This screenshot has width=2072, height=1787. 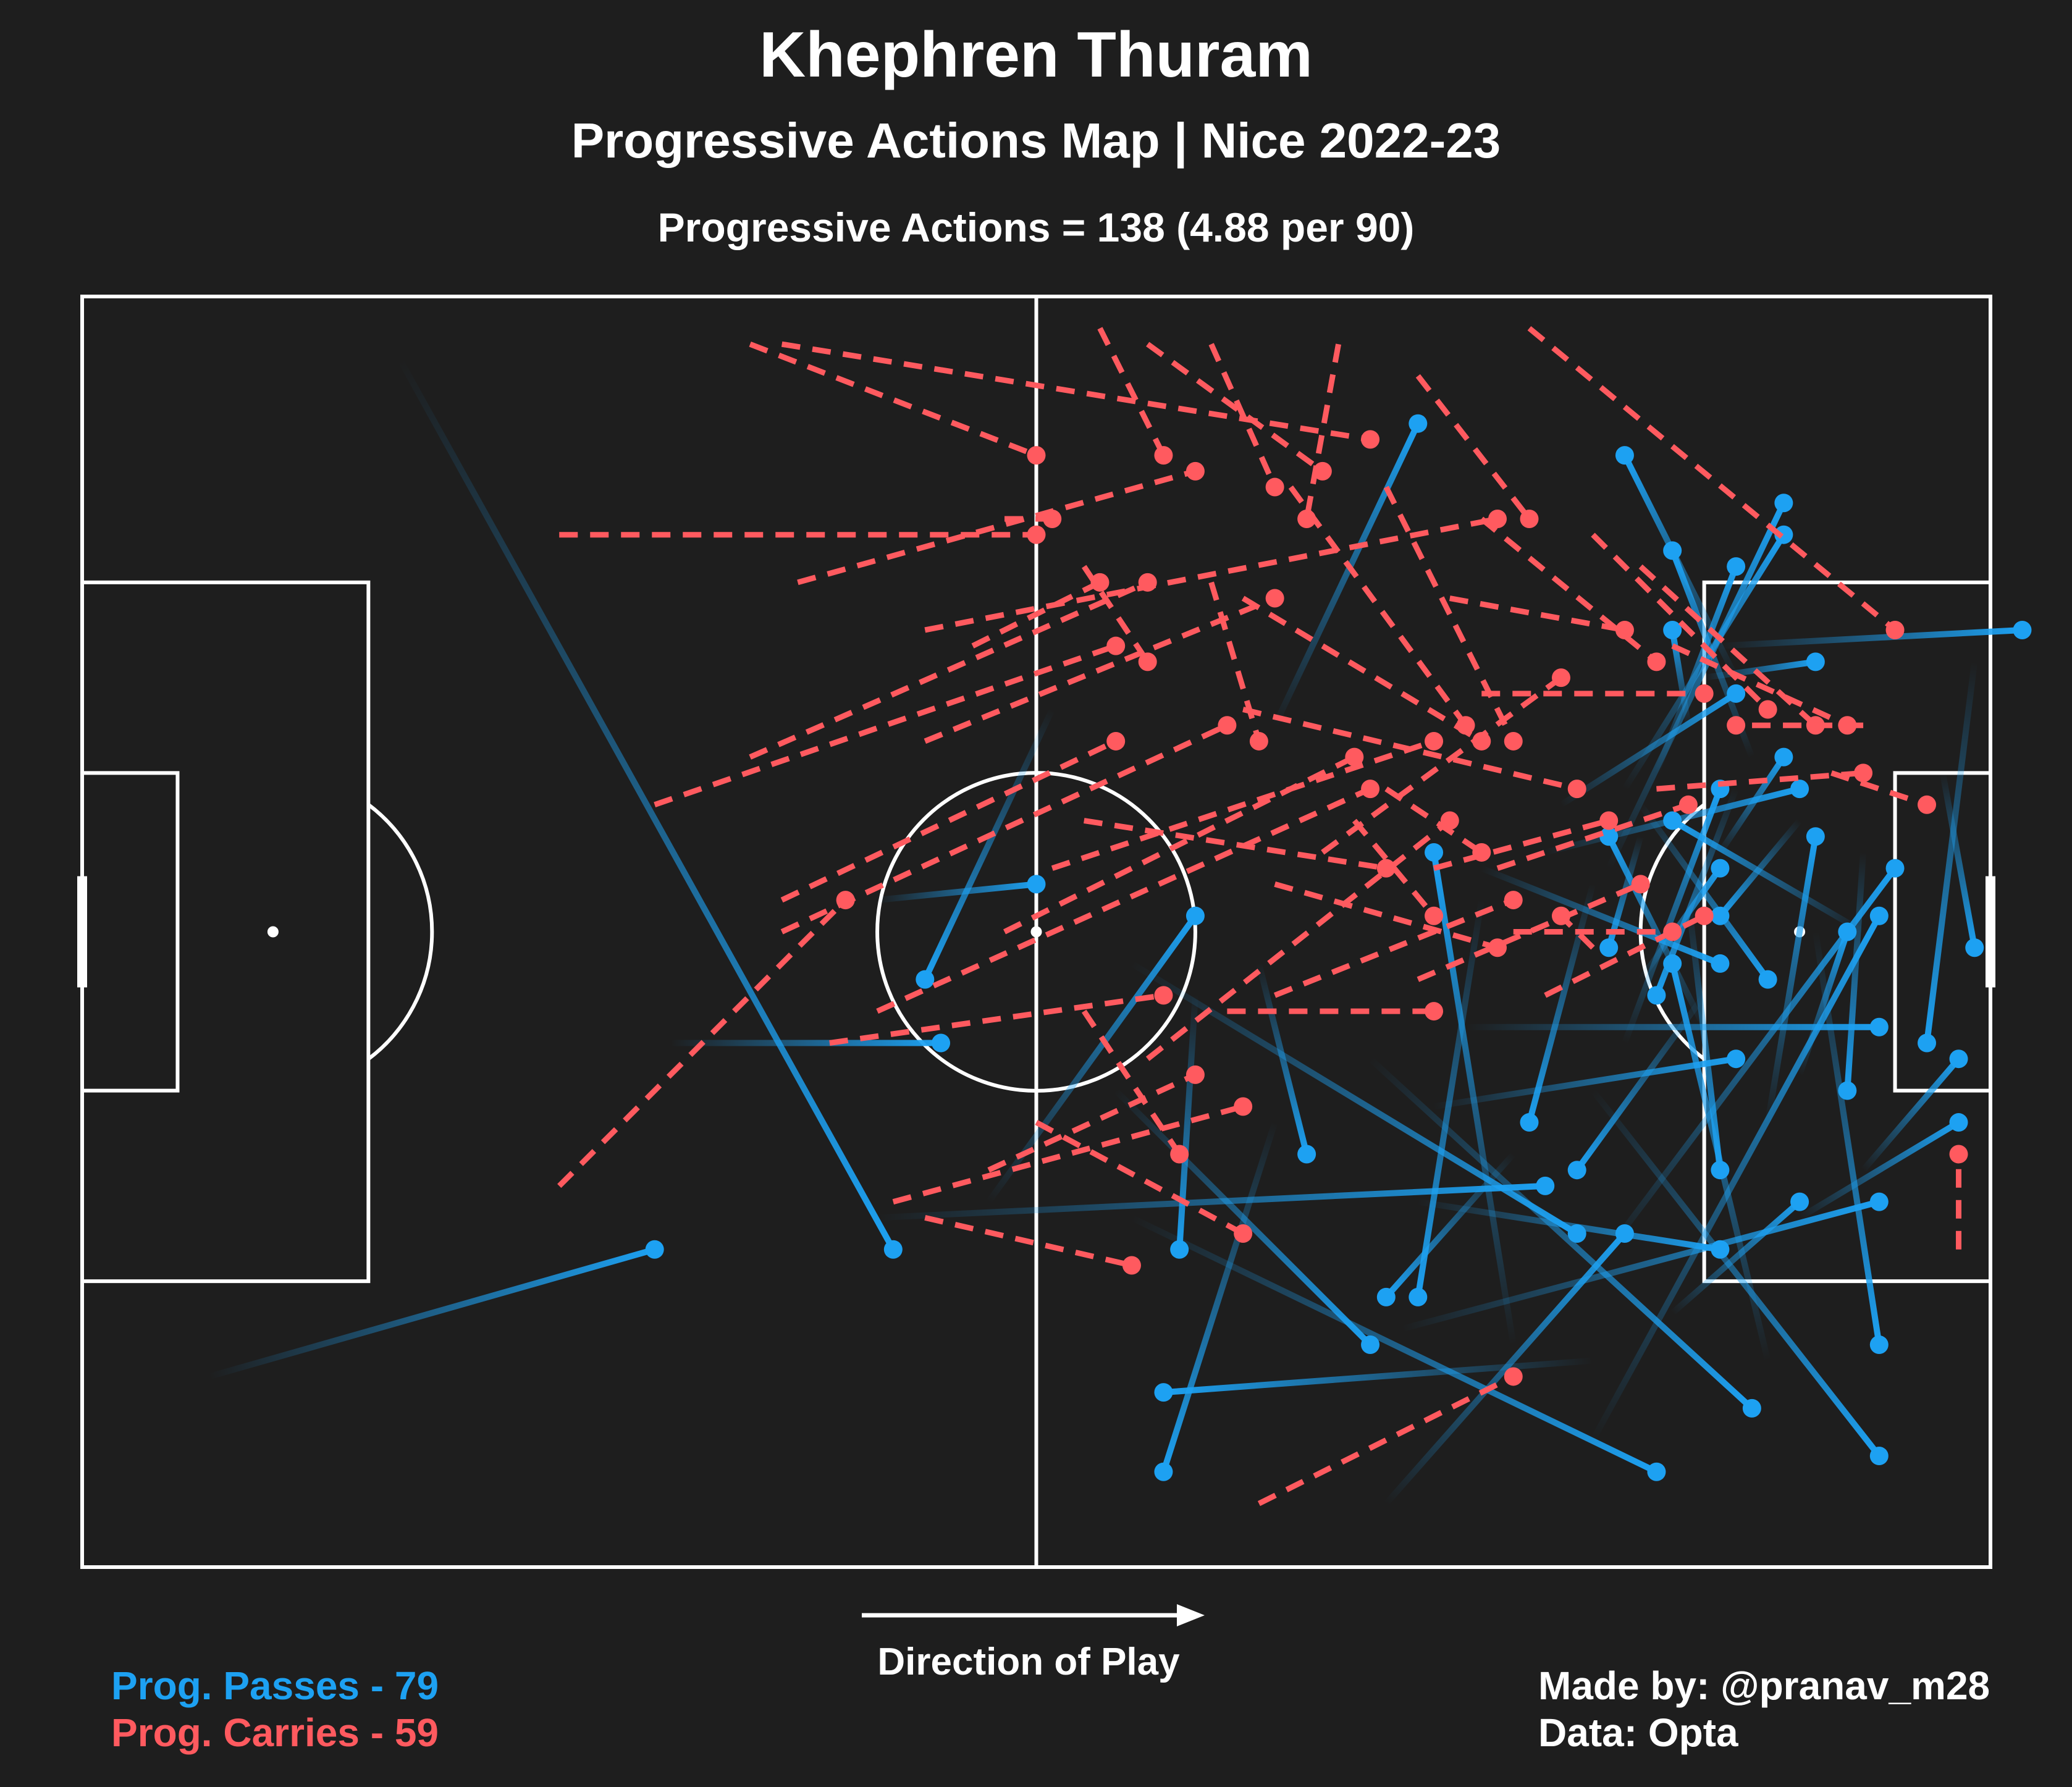 I want to click on direction-of-play-label: Direction of Play, so click(x=1028, y=1662).